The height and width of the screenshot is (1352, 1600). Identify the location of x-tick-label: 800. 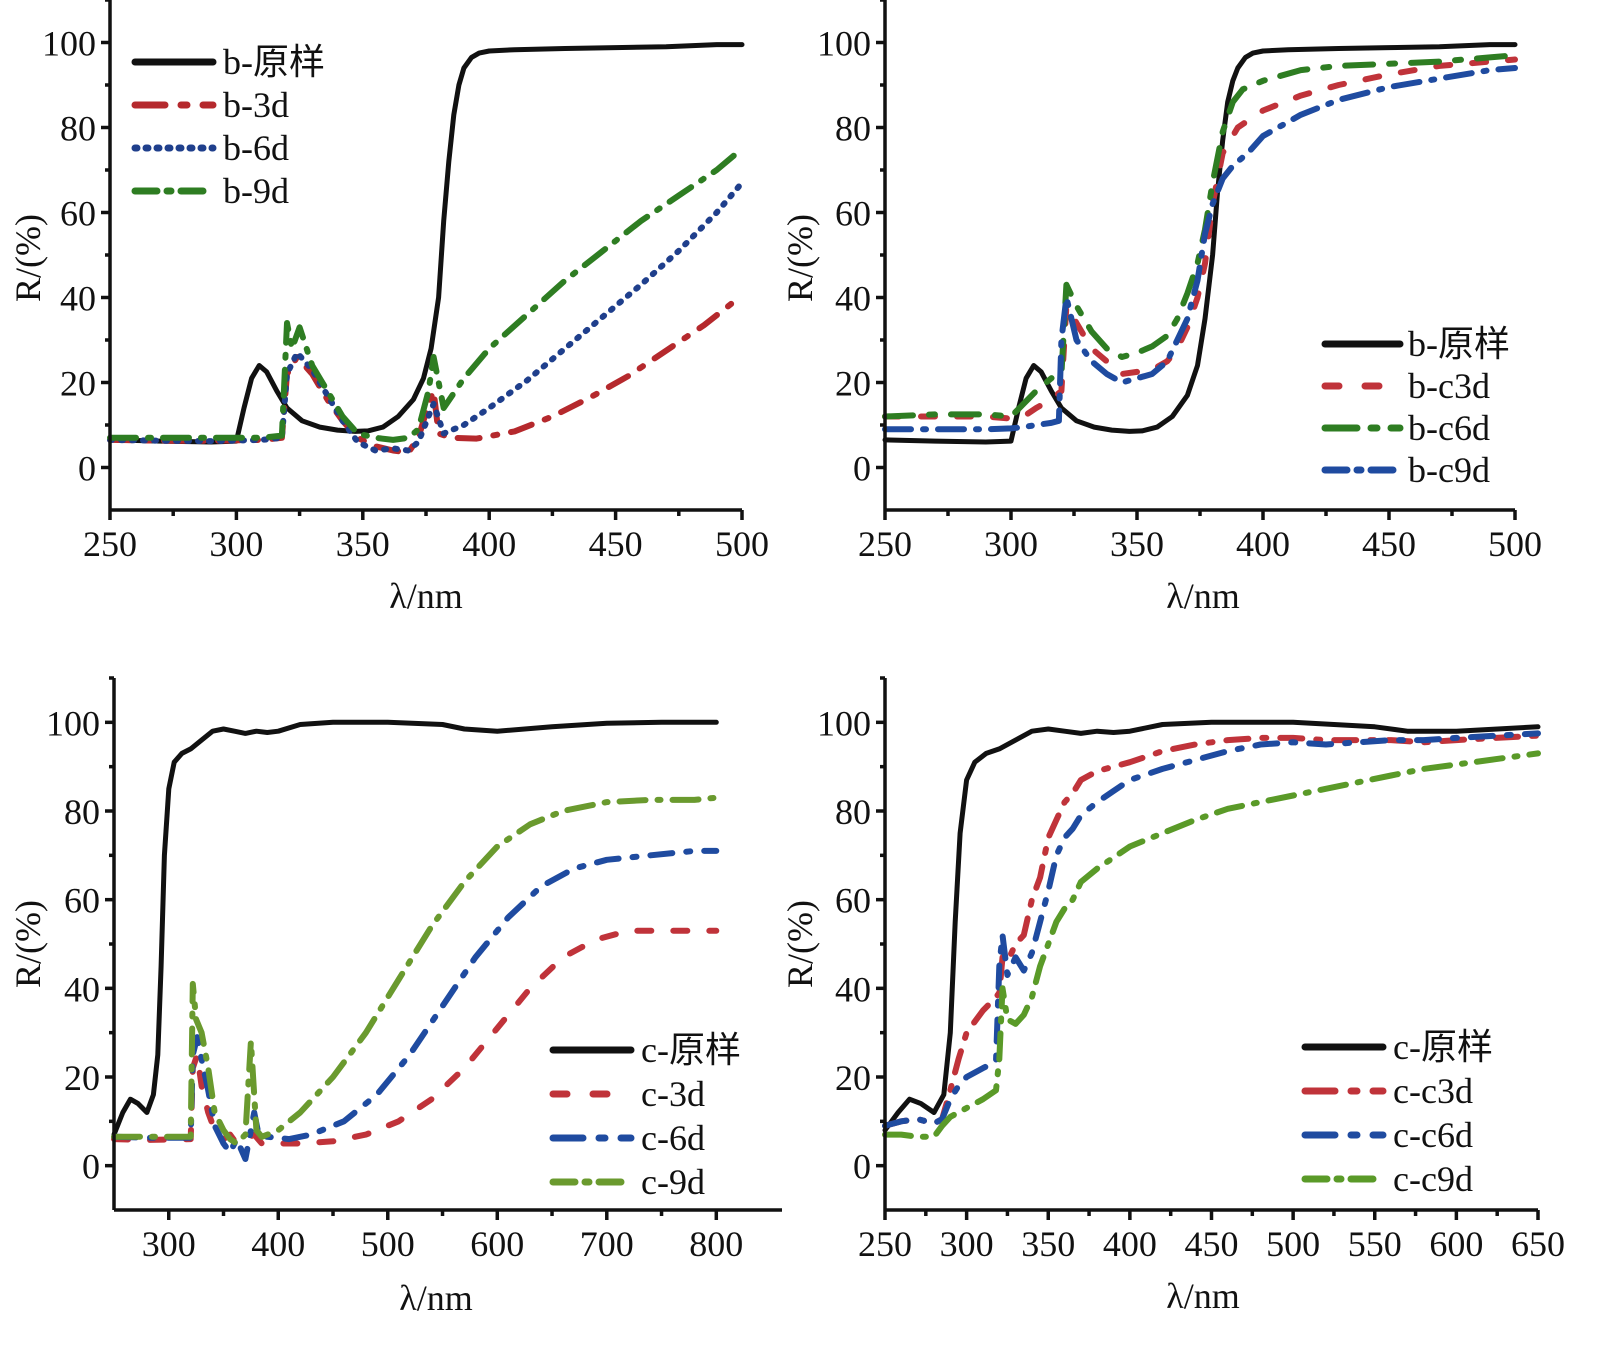
(716, 1244).